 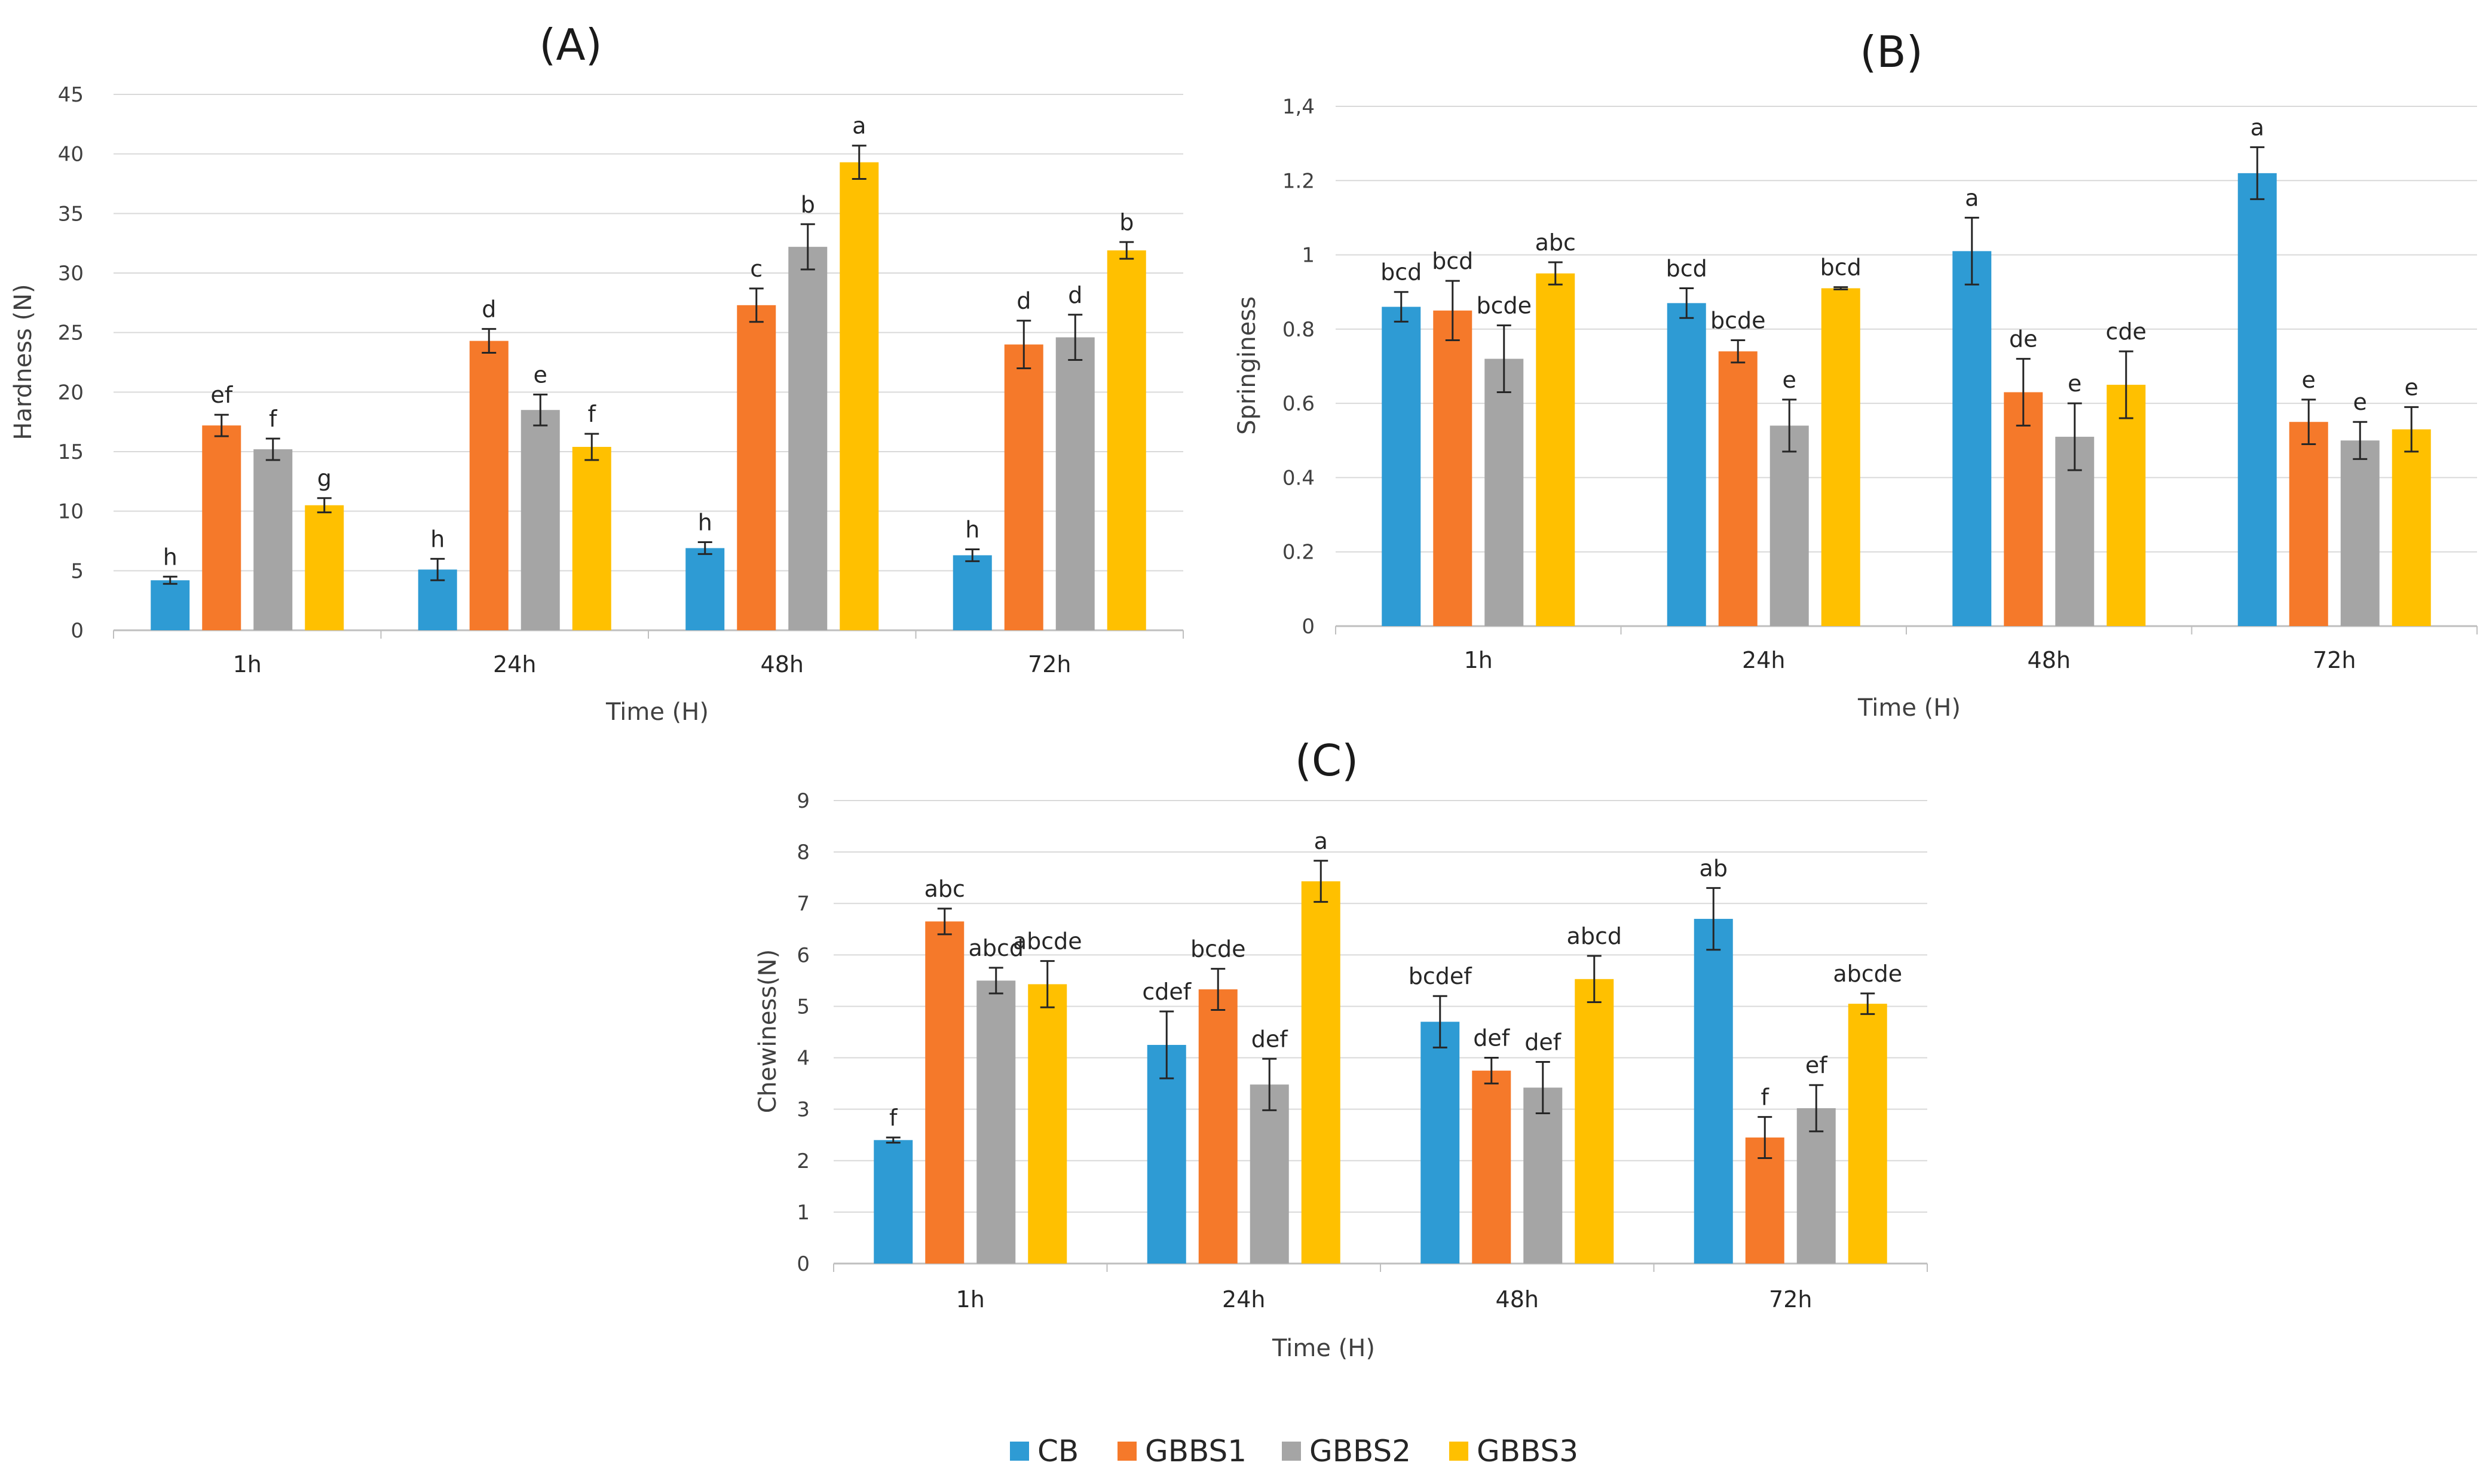 I want to click on y-tick-label: 1.2, so click(x=1298, y=181).